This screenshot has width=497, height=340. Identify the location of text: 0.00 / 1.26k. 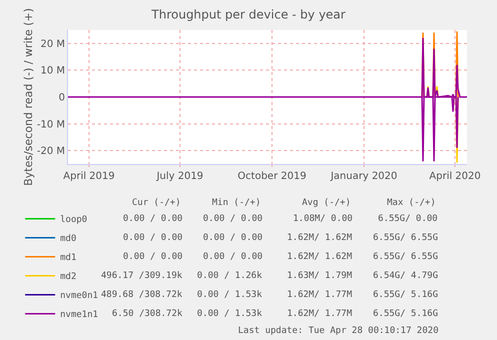
(230, 276).